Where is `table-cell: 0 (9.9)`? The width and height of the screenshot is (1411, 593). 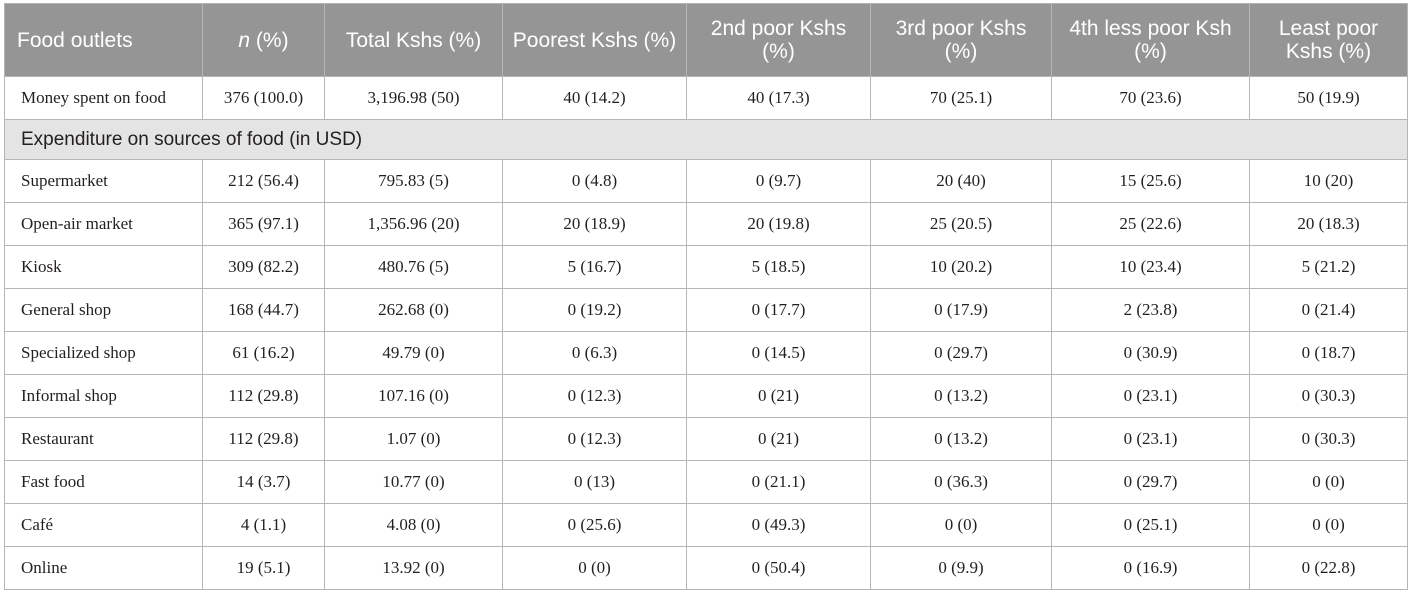 table-cell: 0 (9.9) is located at coordinates (961, 568).